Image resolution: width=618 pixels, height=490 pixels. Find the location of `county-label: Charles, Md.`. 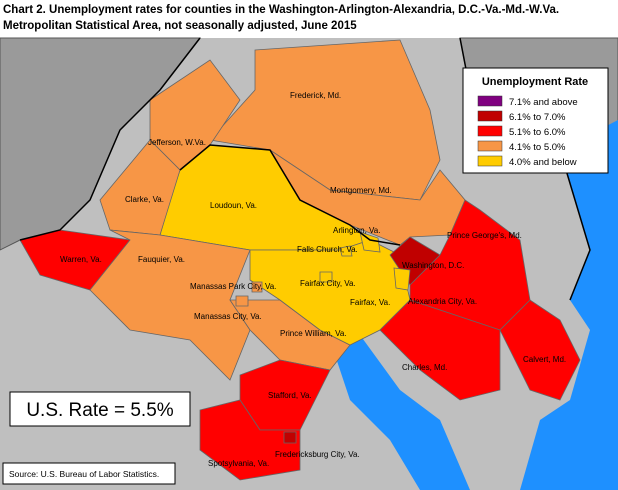

county-label: Charles, Md. is located at coordinates (424, 367).